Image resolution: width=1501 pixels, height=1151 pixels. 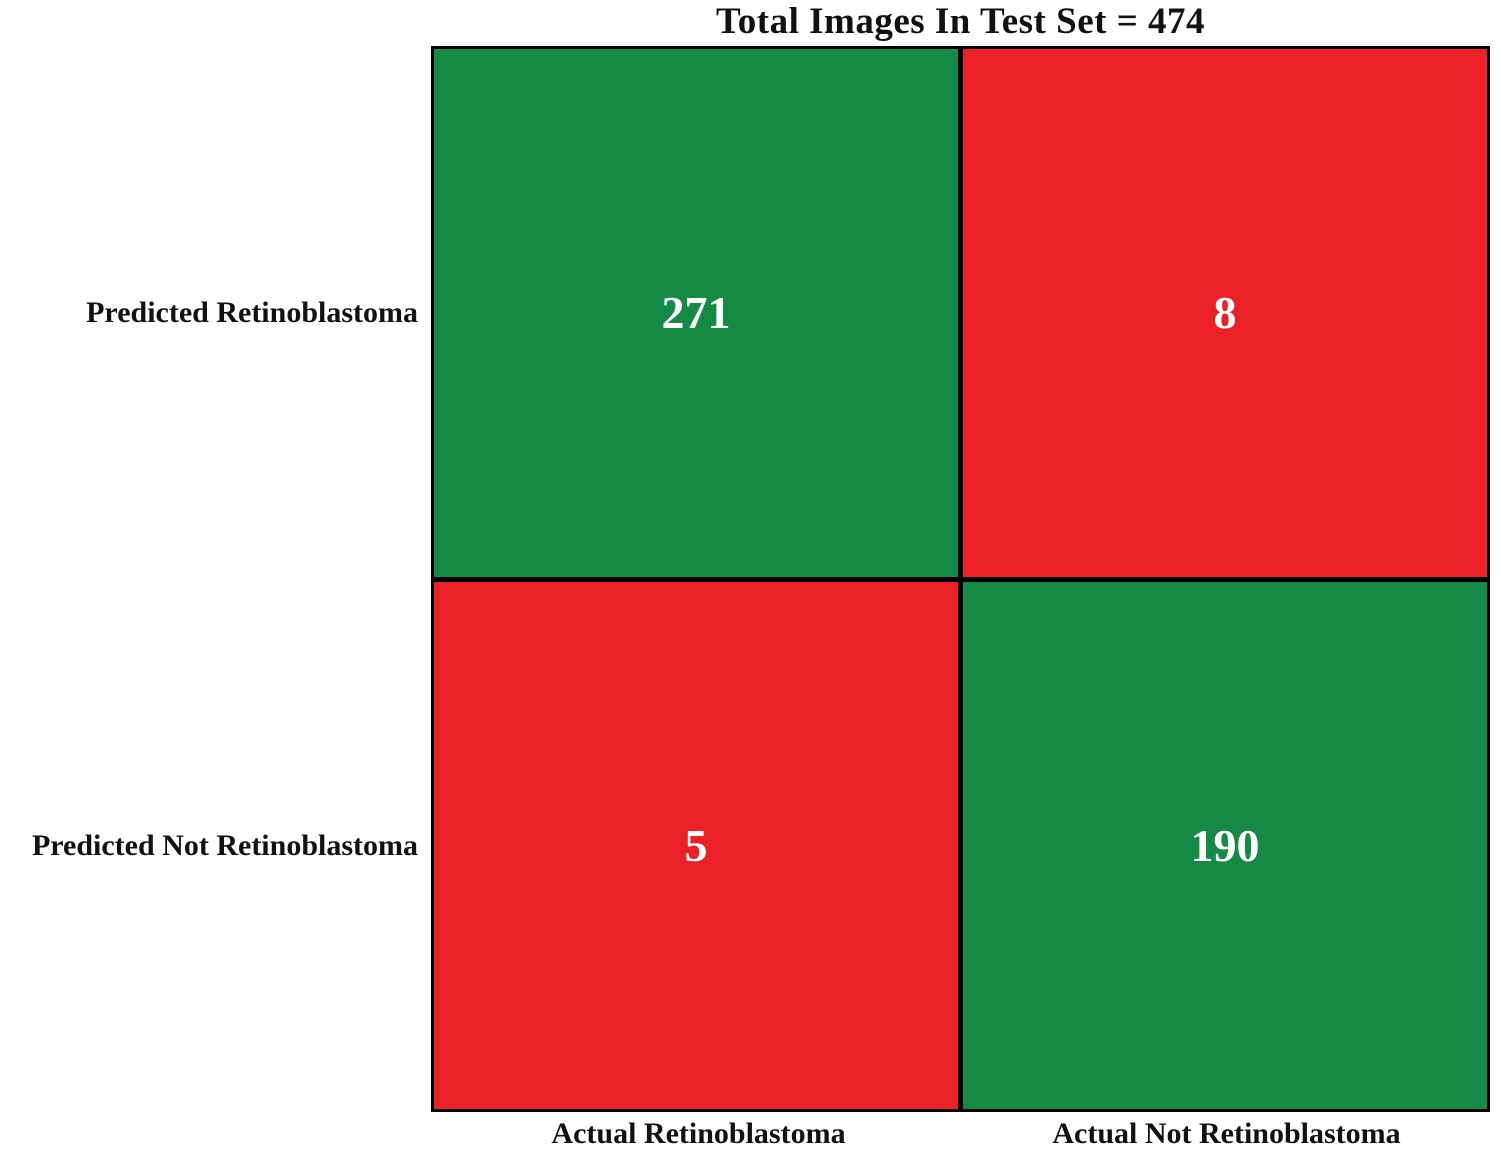 What do you see at coordinates (224, 845) in the screenshot?
I see `row-label-predicted-not-retinoblastoma: Predicted Not Retinoblastoma` at bounding box center [224, 845].